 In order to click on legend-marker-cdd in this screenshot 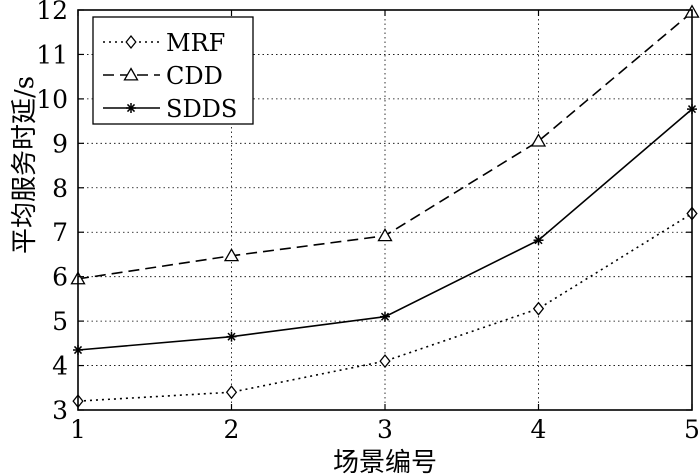, I will do `click(131, 74)`.